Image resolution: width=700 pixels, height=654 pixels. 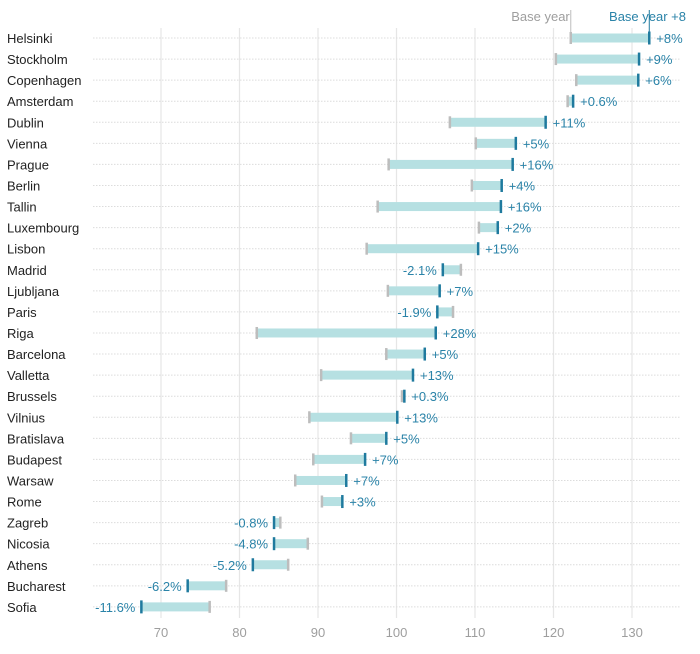 I want to click on legend-end-year-label: Base year +8, so click(x=647, y=16).